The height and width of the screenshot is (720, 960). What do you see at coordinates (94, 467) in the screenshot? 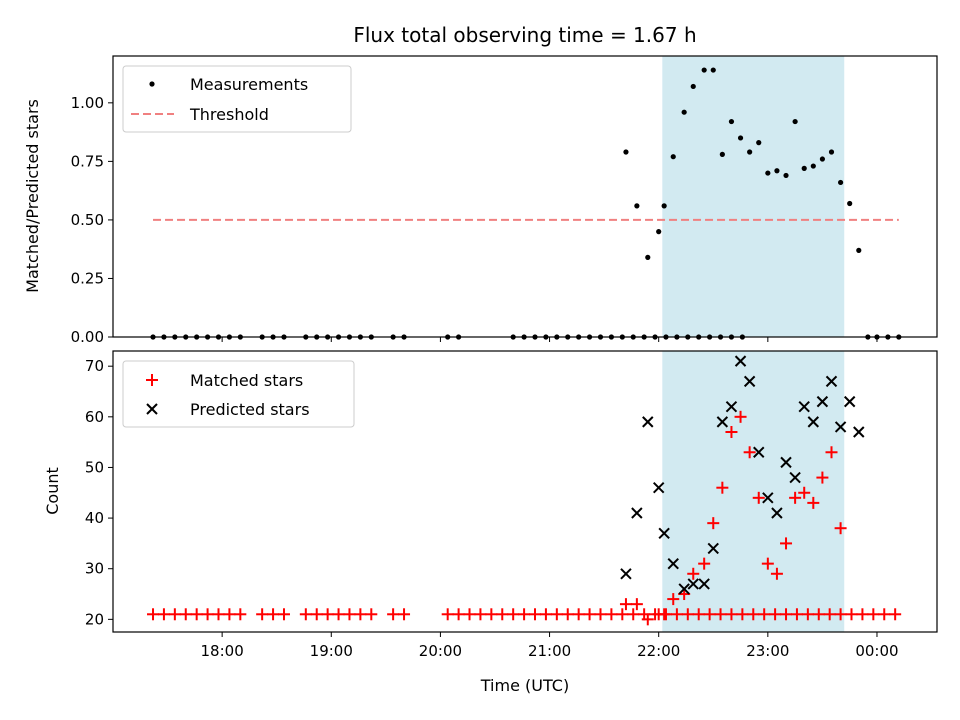
I see `y-tick-label: 50` at bounding box center [94, 467].